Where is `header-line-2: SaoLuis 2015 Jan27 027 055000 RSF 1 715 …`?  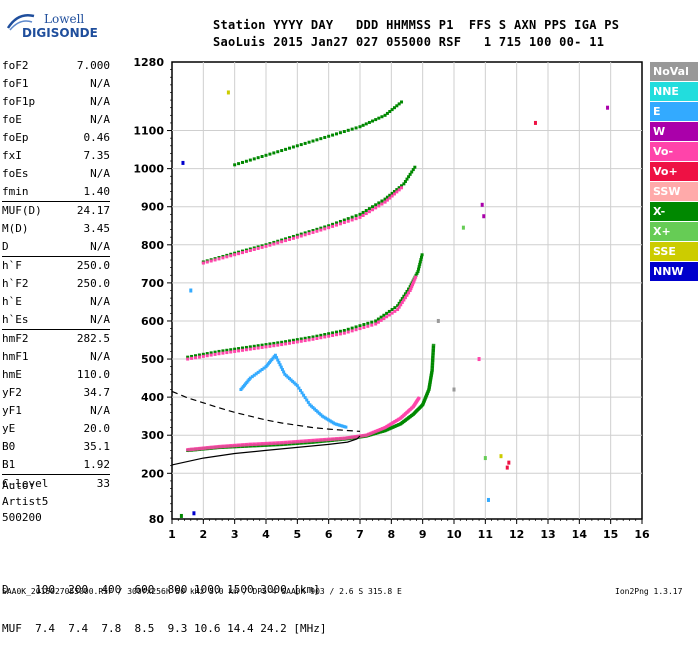
header-line-2: SaoLuis 2015 Jan27 027 055000 RSF 1 715 … is located at coordinates (409, 42).